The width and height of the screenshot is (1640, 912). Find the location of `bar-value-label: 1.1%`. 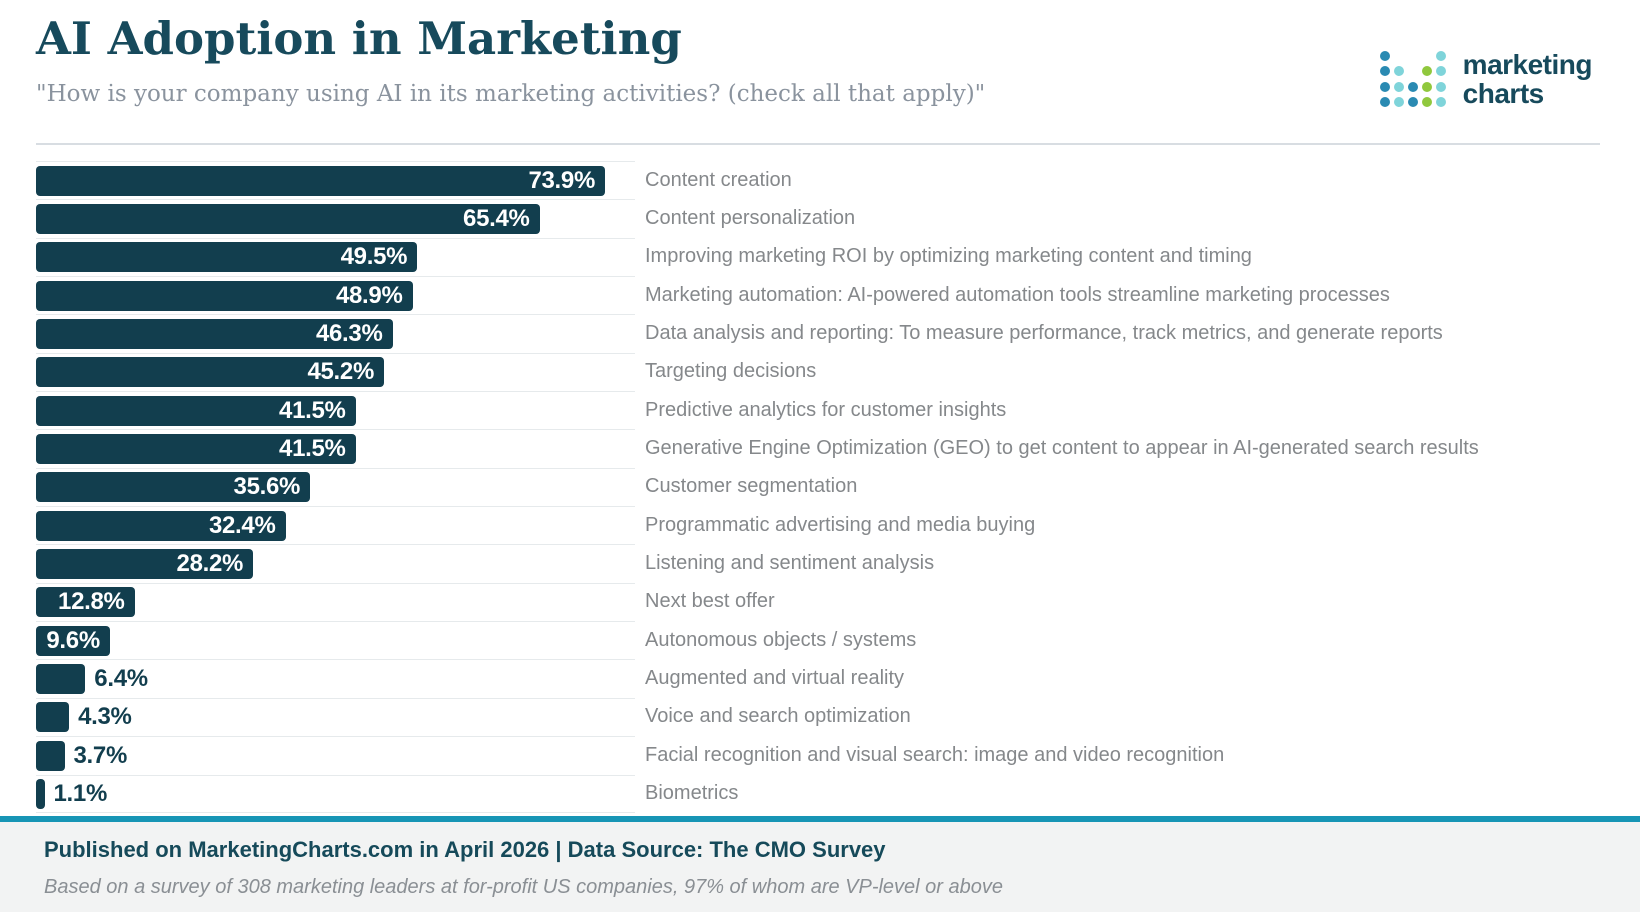

bar-value-label: 1.1% is located at coordinates (80, 793).